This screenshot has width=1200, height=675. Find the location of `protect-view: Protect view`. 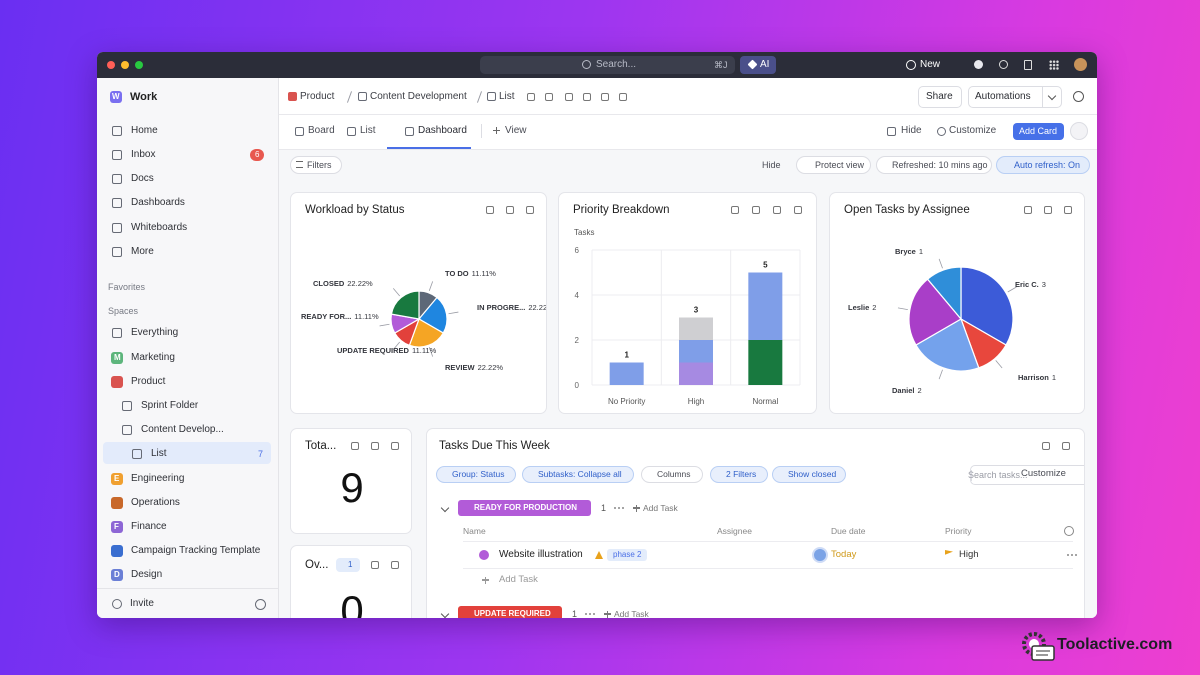

protect-view: Protect view is located at coordinates (840, 165).